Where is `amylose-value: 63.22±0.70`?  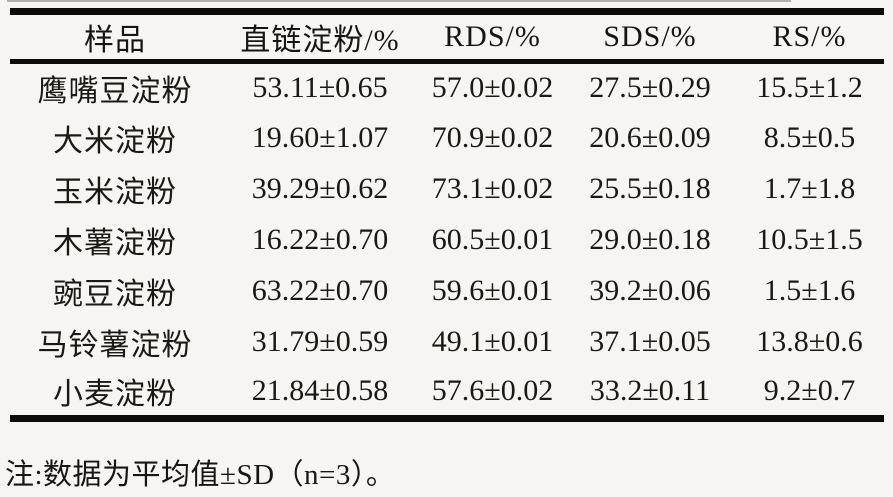 amylose-value: 63.22±0.70 is located at coordinates (320, 290).